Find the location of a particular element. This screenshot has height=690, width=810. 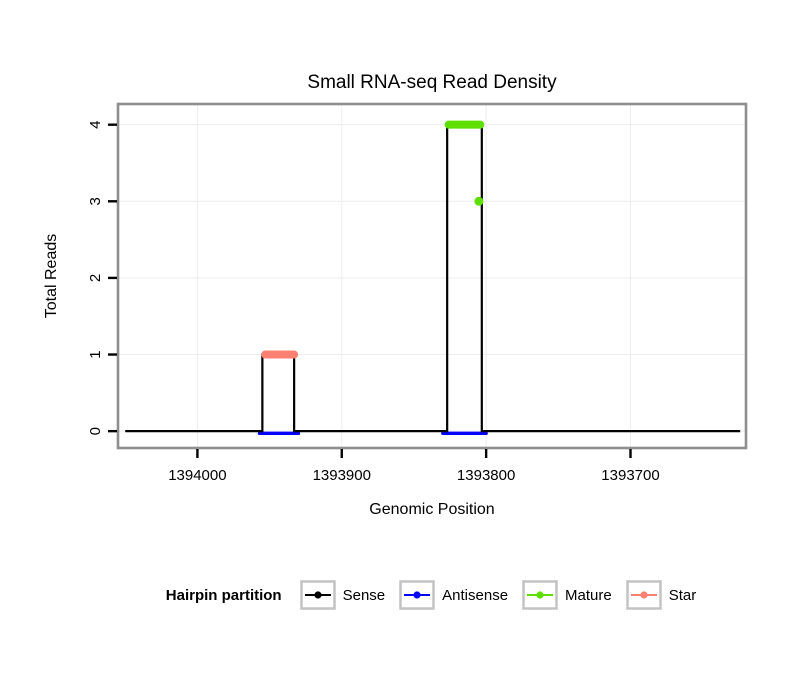

legend-label: Mature is located at coordinates (588, 595).